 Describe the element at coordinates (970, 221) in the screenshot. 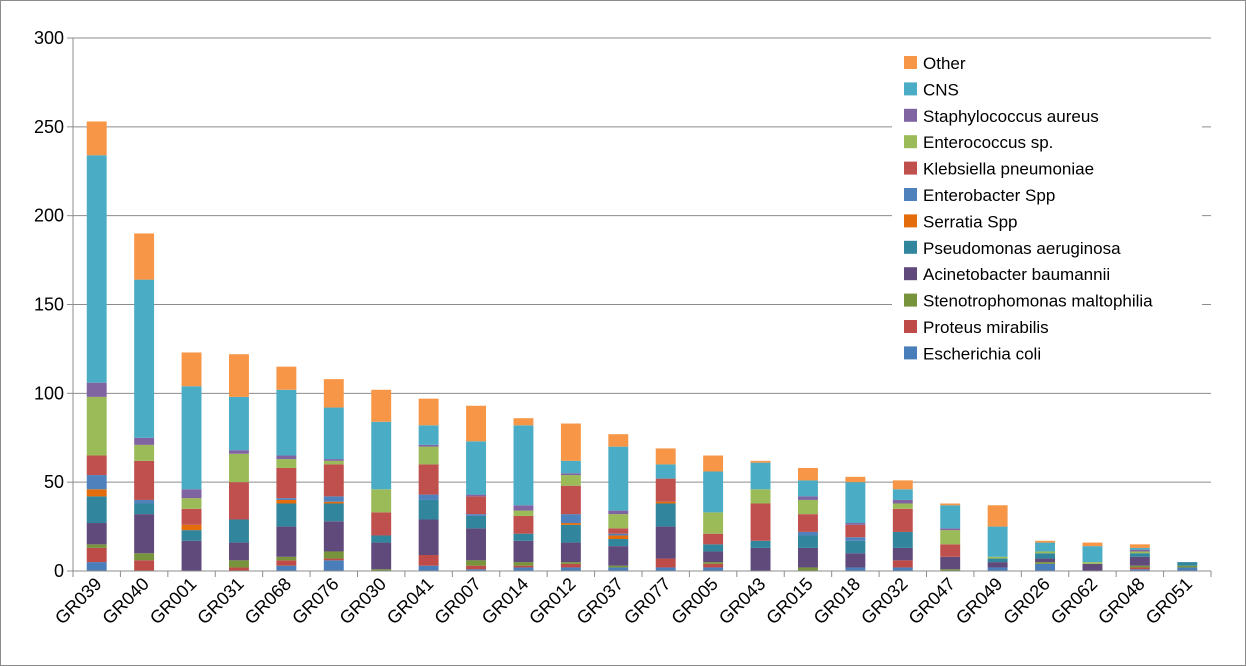

I see `legend-label: Serratia Spp` at that location.